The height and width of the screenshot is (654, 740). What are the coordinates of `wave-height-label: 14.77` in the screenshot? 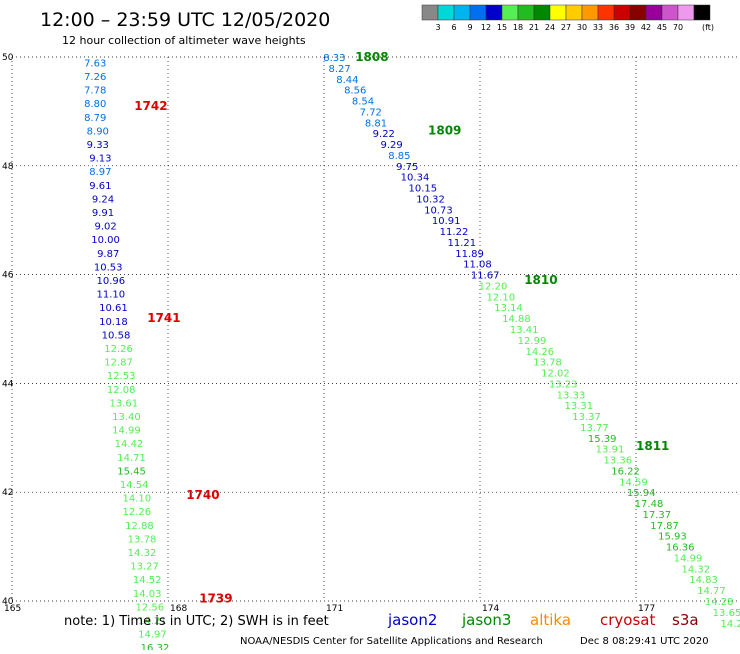 It's located at (711, 591).